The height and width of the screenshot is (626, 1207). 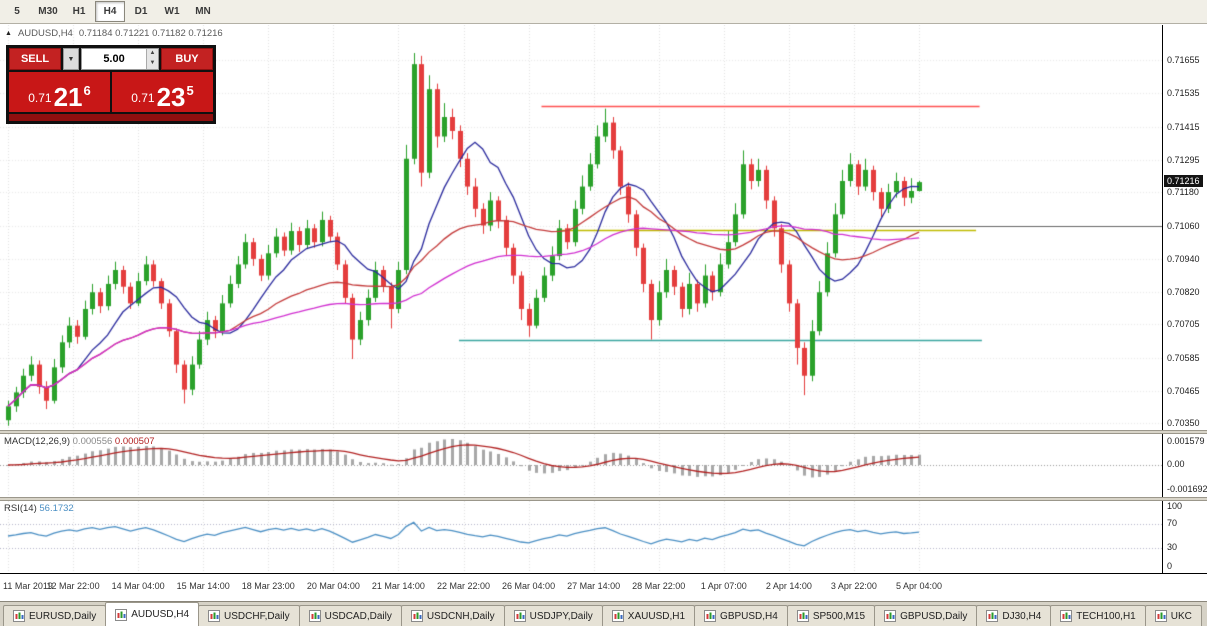 I want to click on time-tick: 2 Apr 14:00, so click(x=788, y=586).